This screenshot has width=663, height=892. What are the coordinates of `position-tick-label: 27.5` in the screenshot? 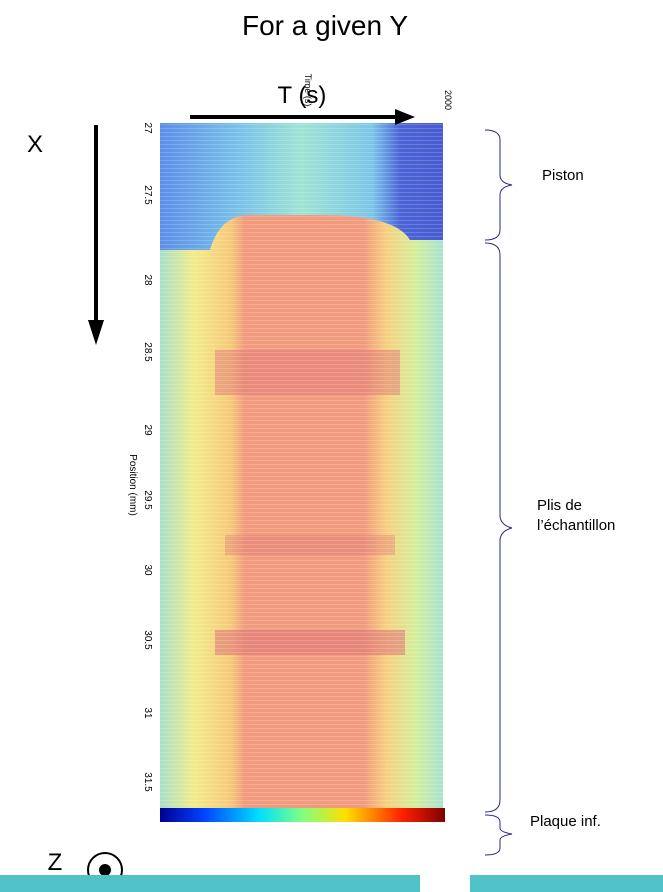 It's located at (147, 195).